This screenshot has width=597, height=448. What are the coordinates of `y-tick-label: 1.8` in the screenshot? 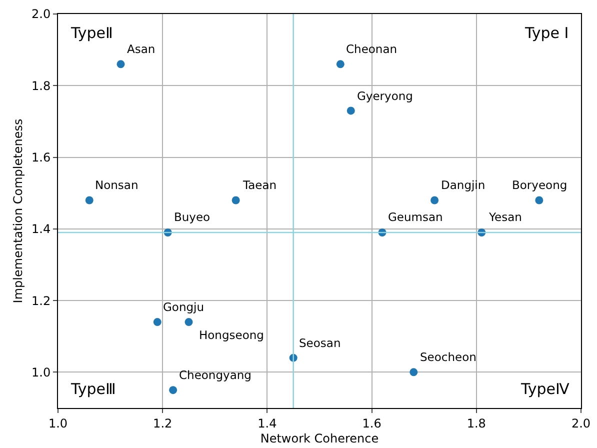 It's located at (41, 85).